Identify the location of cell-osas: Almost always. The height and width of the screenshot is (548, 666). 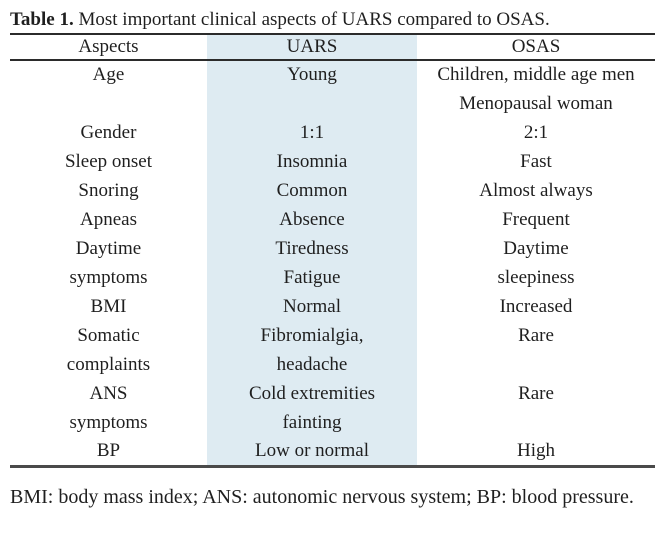
(536, 190).